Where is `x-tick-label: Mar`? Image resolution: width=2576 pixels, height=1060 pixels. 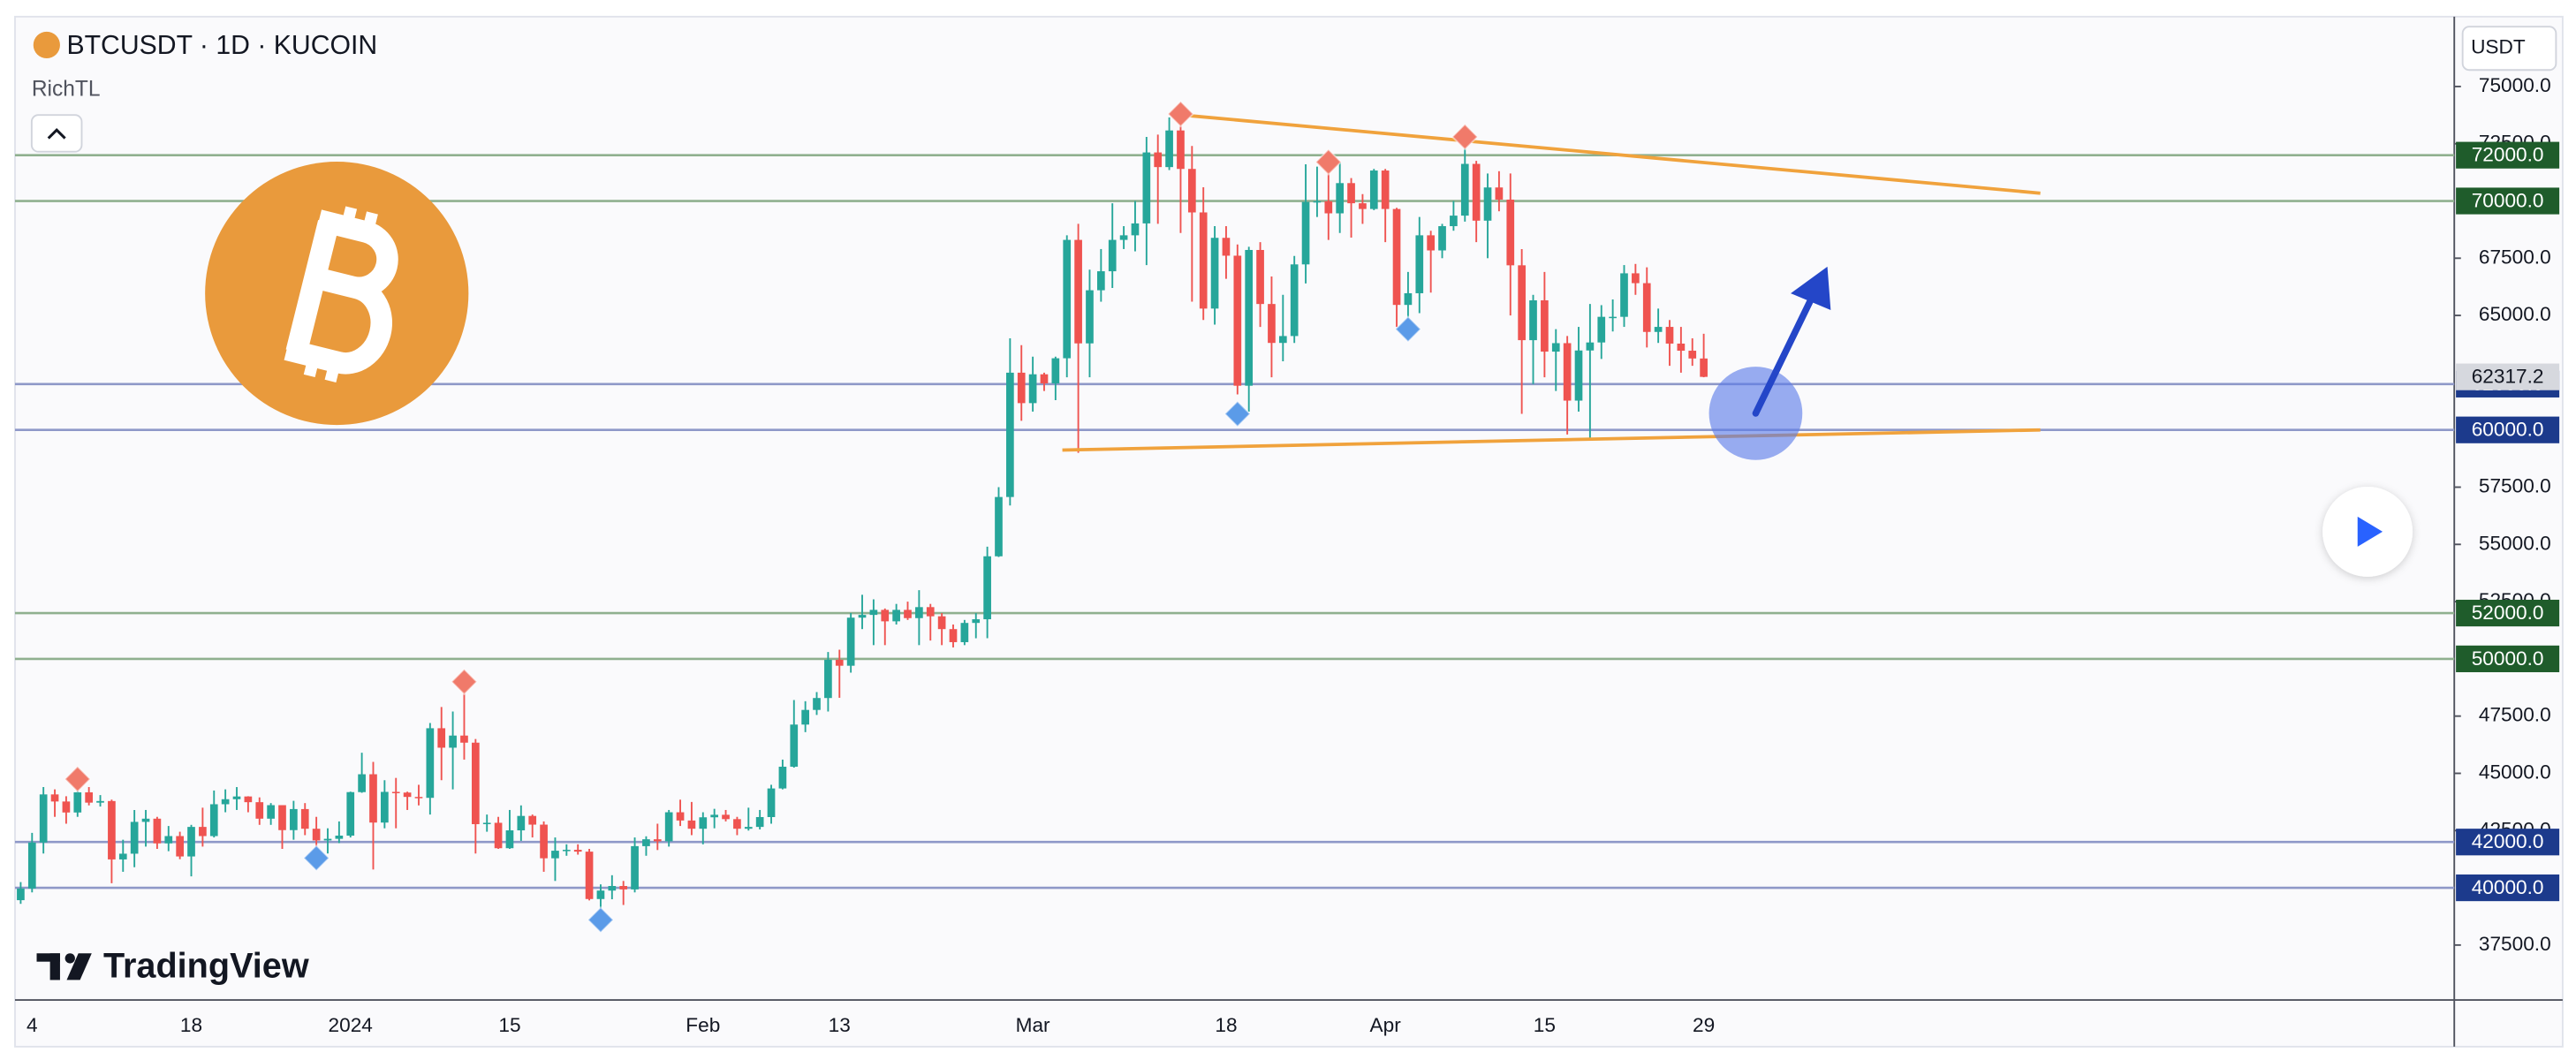 x-tick-label: Mar is located at coordinates (1033, 1025).